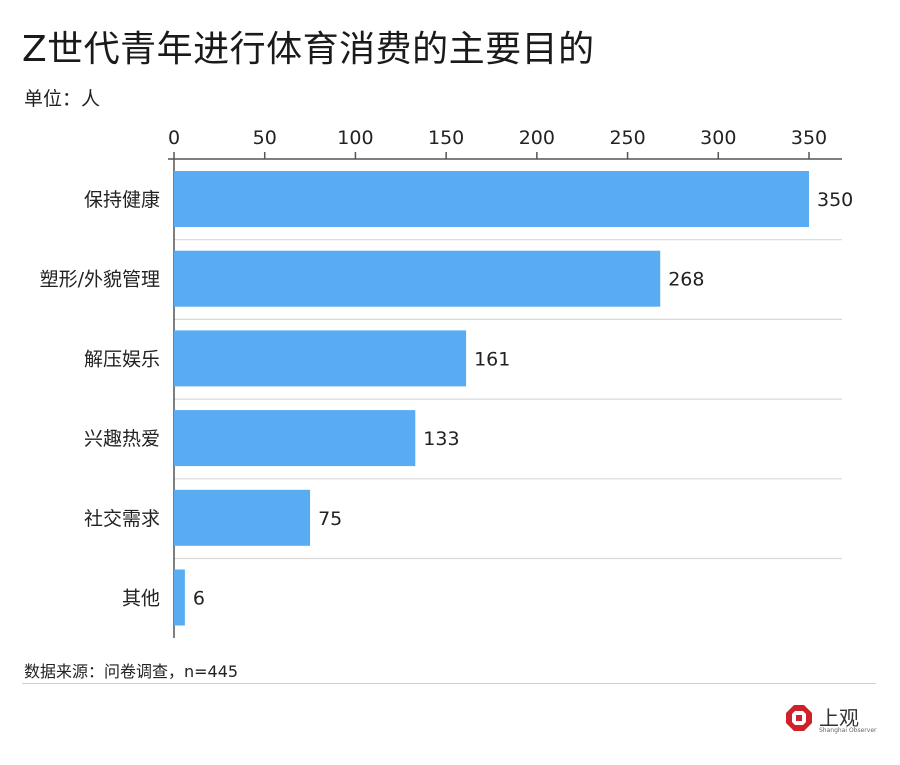  Describe the element at coordinates (718, 138) in the screenshot. I see `x-tick-label: 300` at that location.